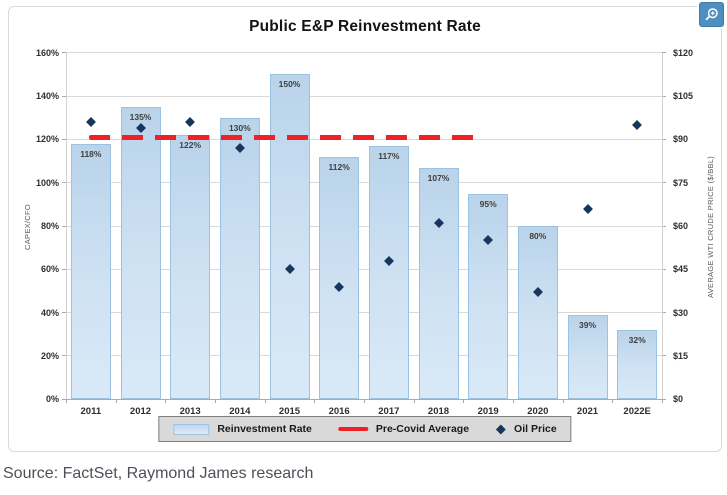 The height and width of the screenshot is (495, 727). Describe the element at coordinates (587, 412) in the screenshot. I see `x-axis-label: 2021` at that location.